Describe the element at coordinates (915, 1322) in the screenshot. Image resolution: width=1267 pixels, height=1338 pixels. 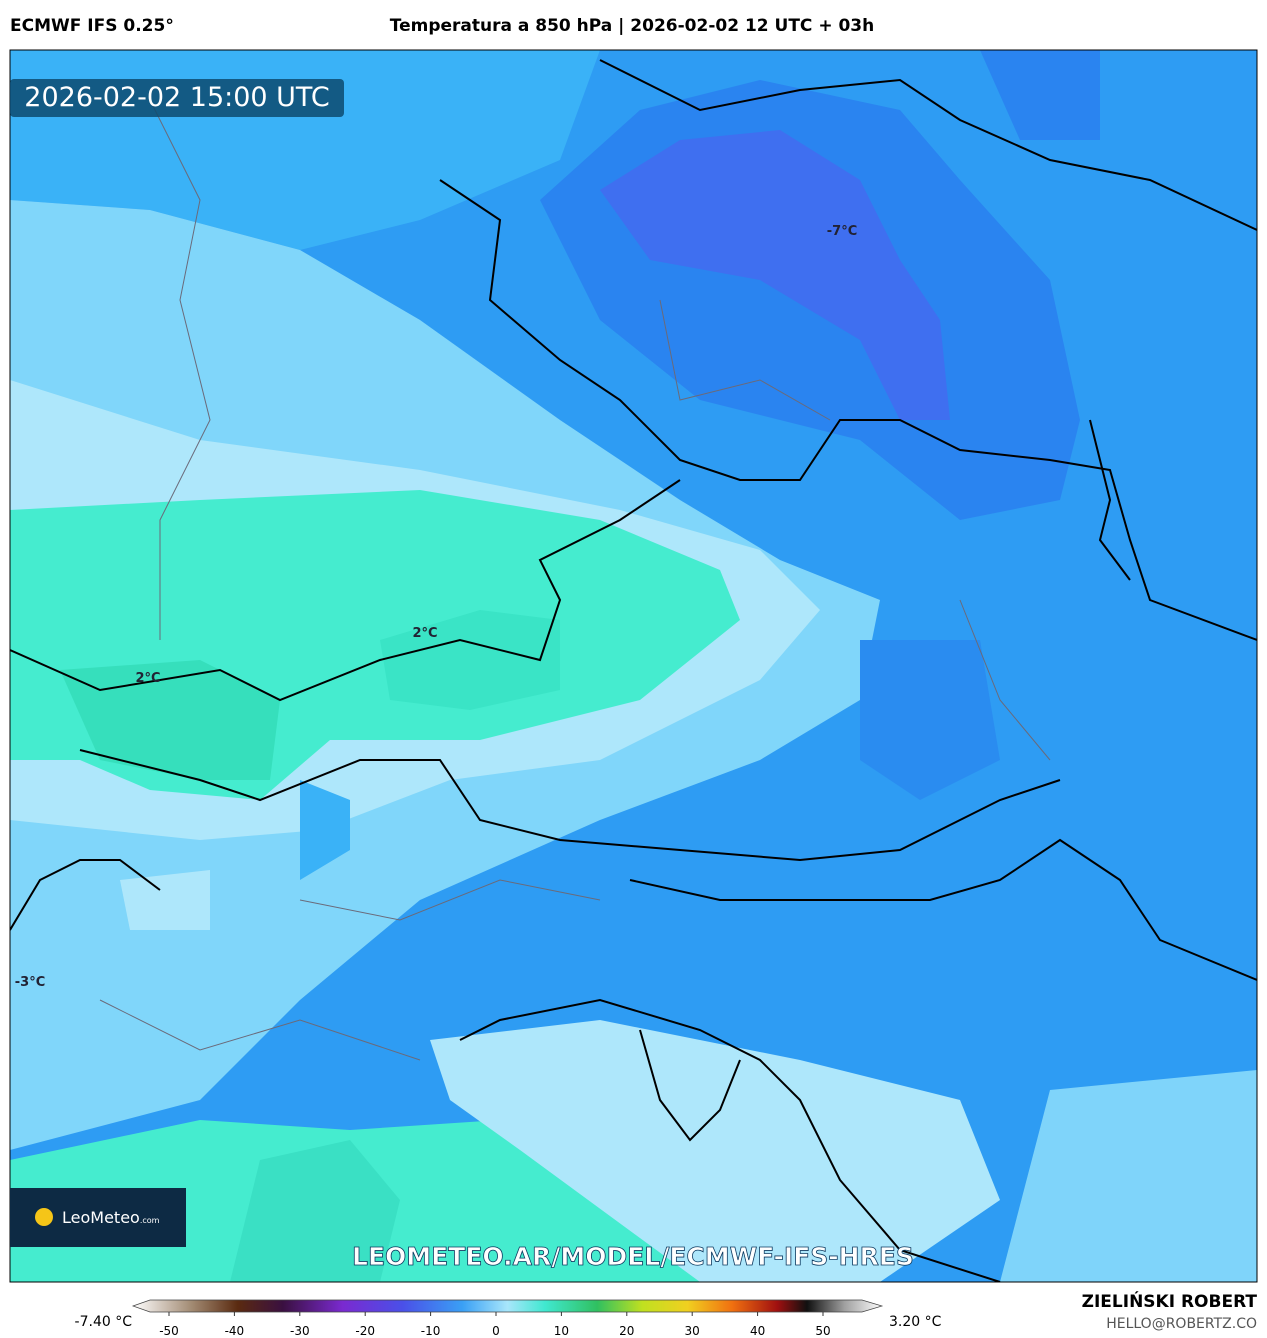
I see `colorbar-max: 3.20 °C` at that location.